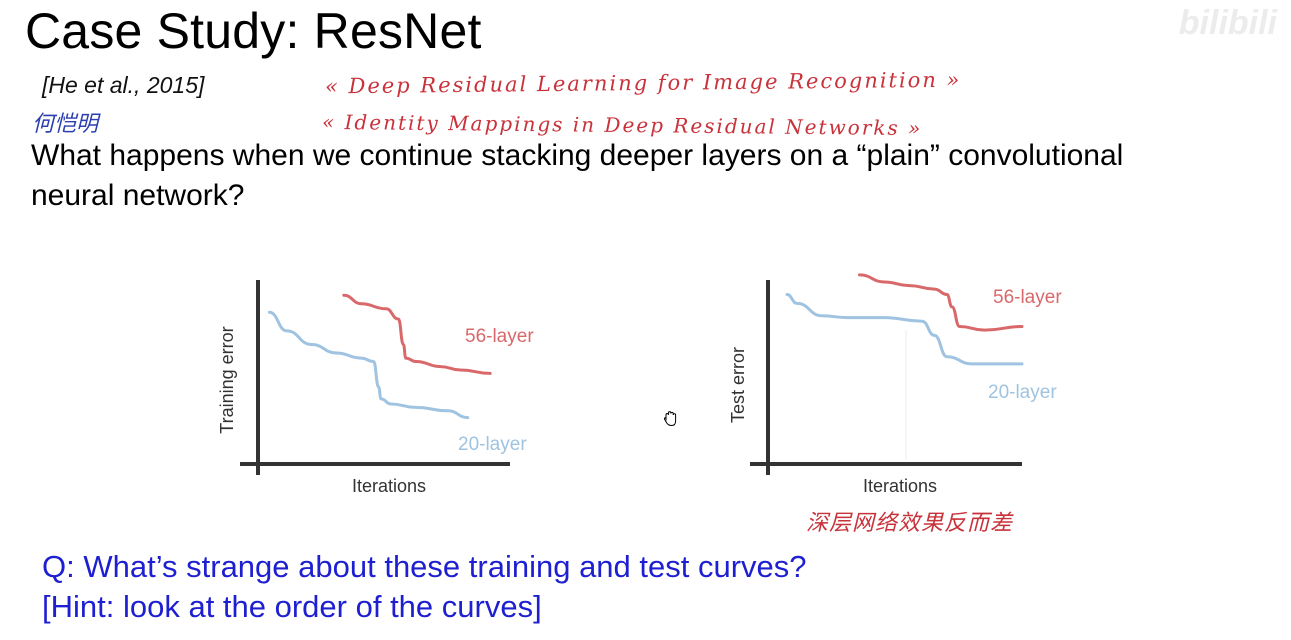 The height and width of the screenshot is (640, 1291). What do you see at coordinates (910, 523) in the screenshot?
I see `handwritten-note-deeper-worse: 深层网络效果反而差` at bounding box center [910, 523].